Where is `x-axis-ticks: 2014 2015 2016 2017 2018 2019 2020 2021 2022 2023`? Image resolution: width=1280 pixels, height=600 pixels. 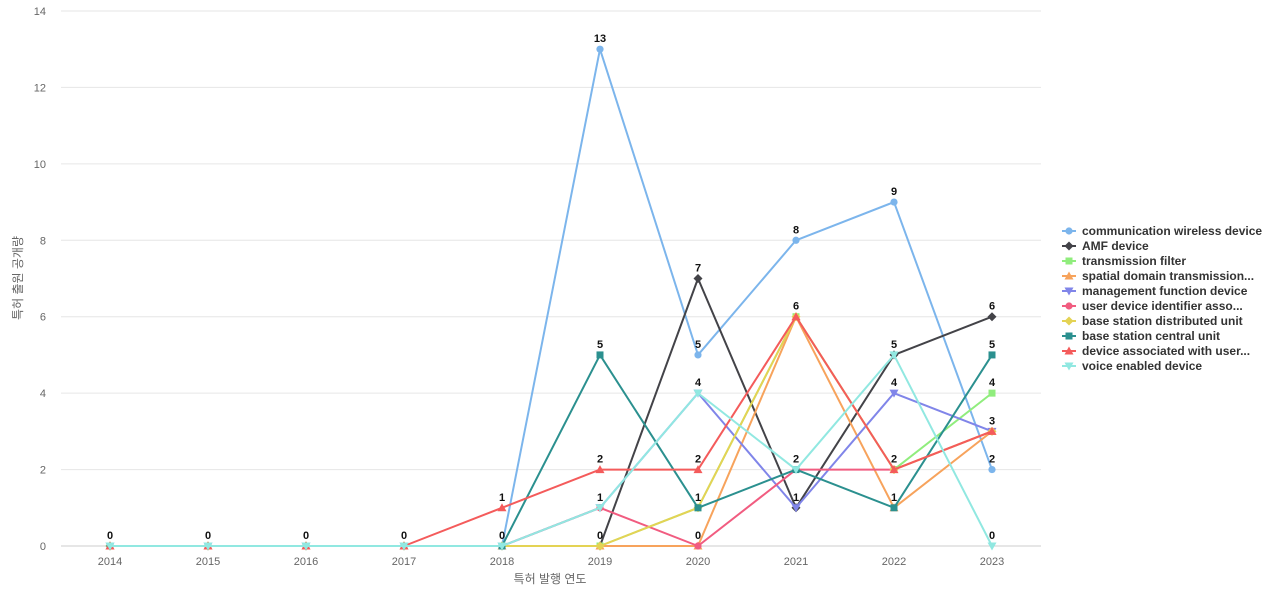 x-axis-ticks: 2014 2015 2016 2017 2018 2019 2020 2021 2022 2023 is located at coordinates (551, 562).